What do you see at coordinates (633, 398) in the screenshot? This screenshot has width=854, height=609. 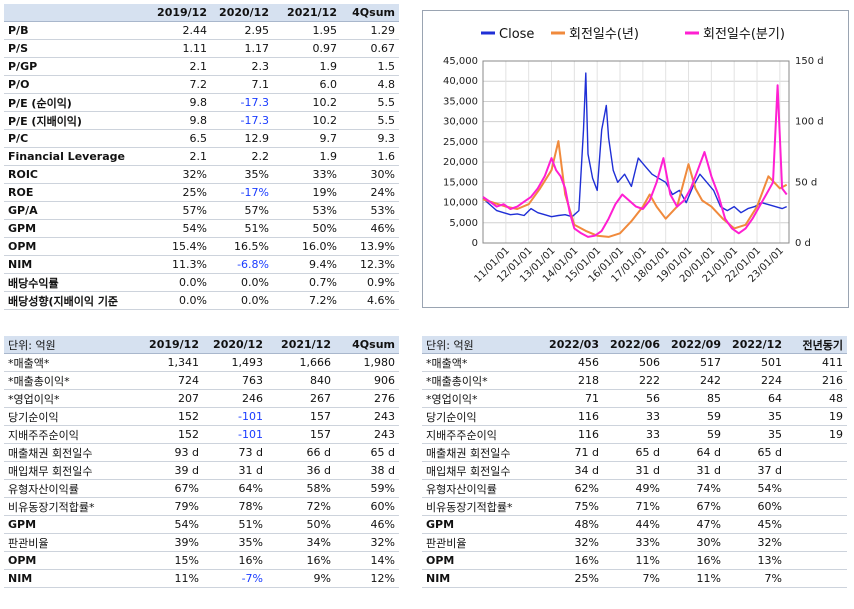 I see `cell-value: 56` at bounding box center [633, 398].